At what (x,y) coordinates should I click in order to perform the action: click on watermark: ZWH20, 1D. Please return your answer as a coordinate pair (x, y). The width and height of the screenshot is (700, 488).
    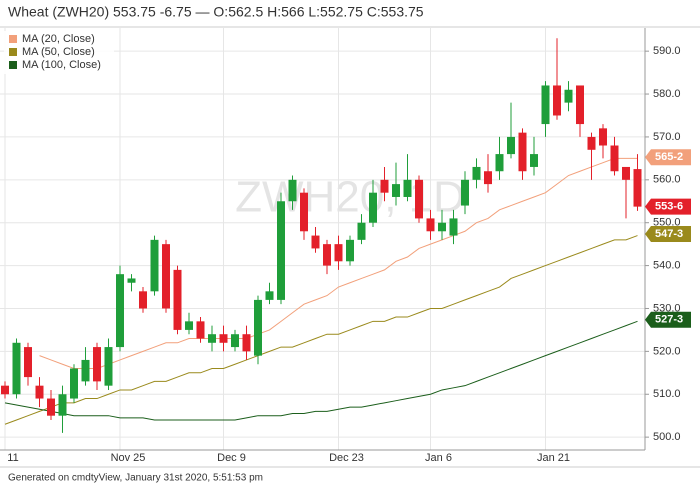
    Looking at the image, I should click on (350, 197).